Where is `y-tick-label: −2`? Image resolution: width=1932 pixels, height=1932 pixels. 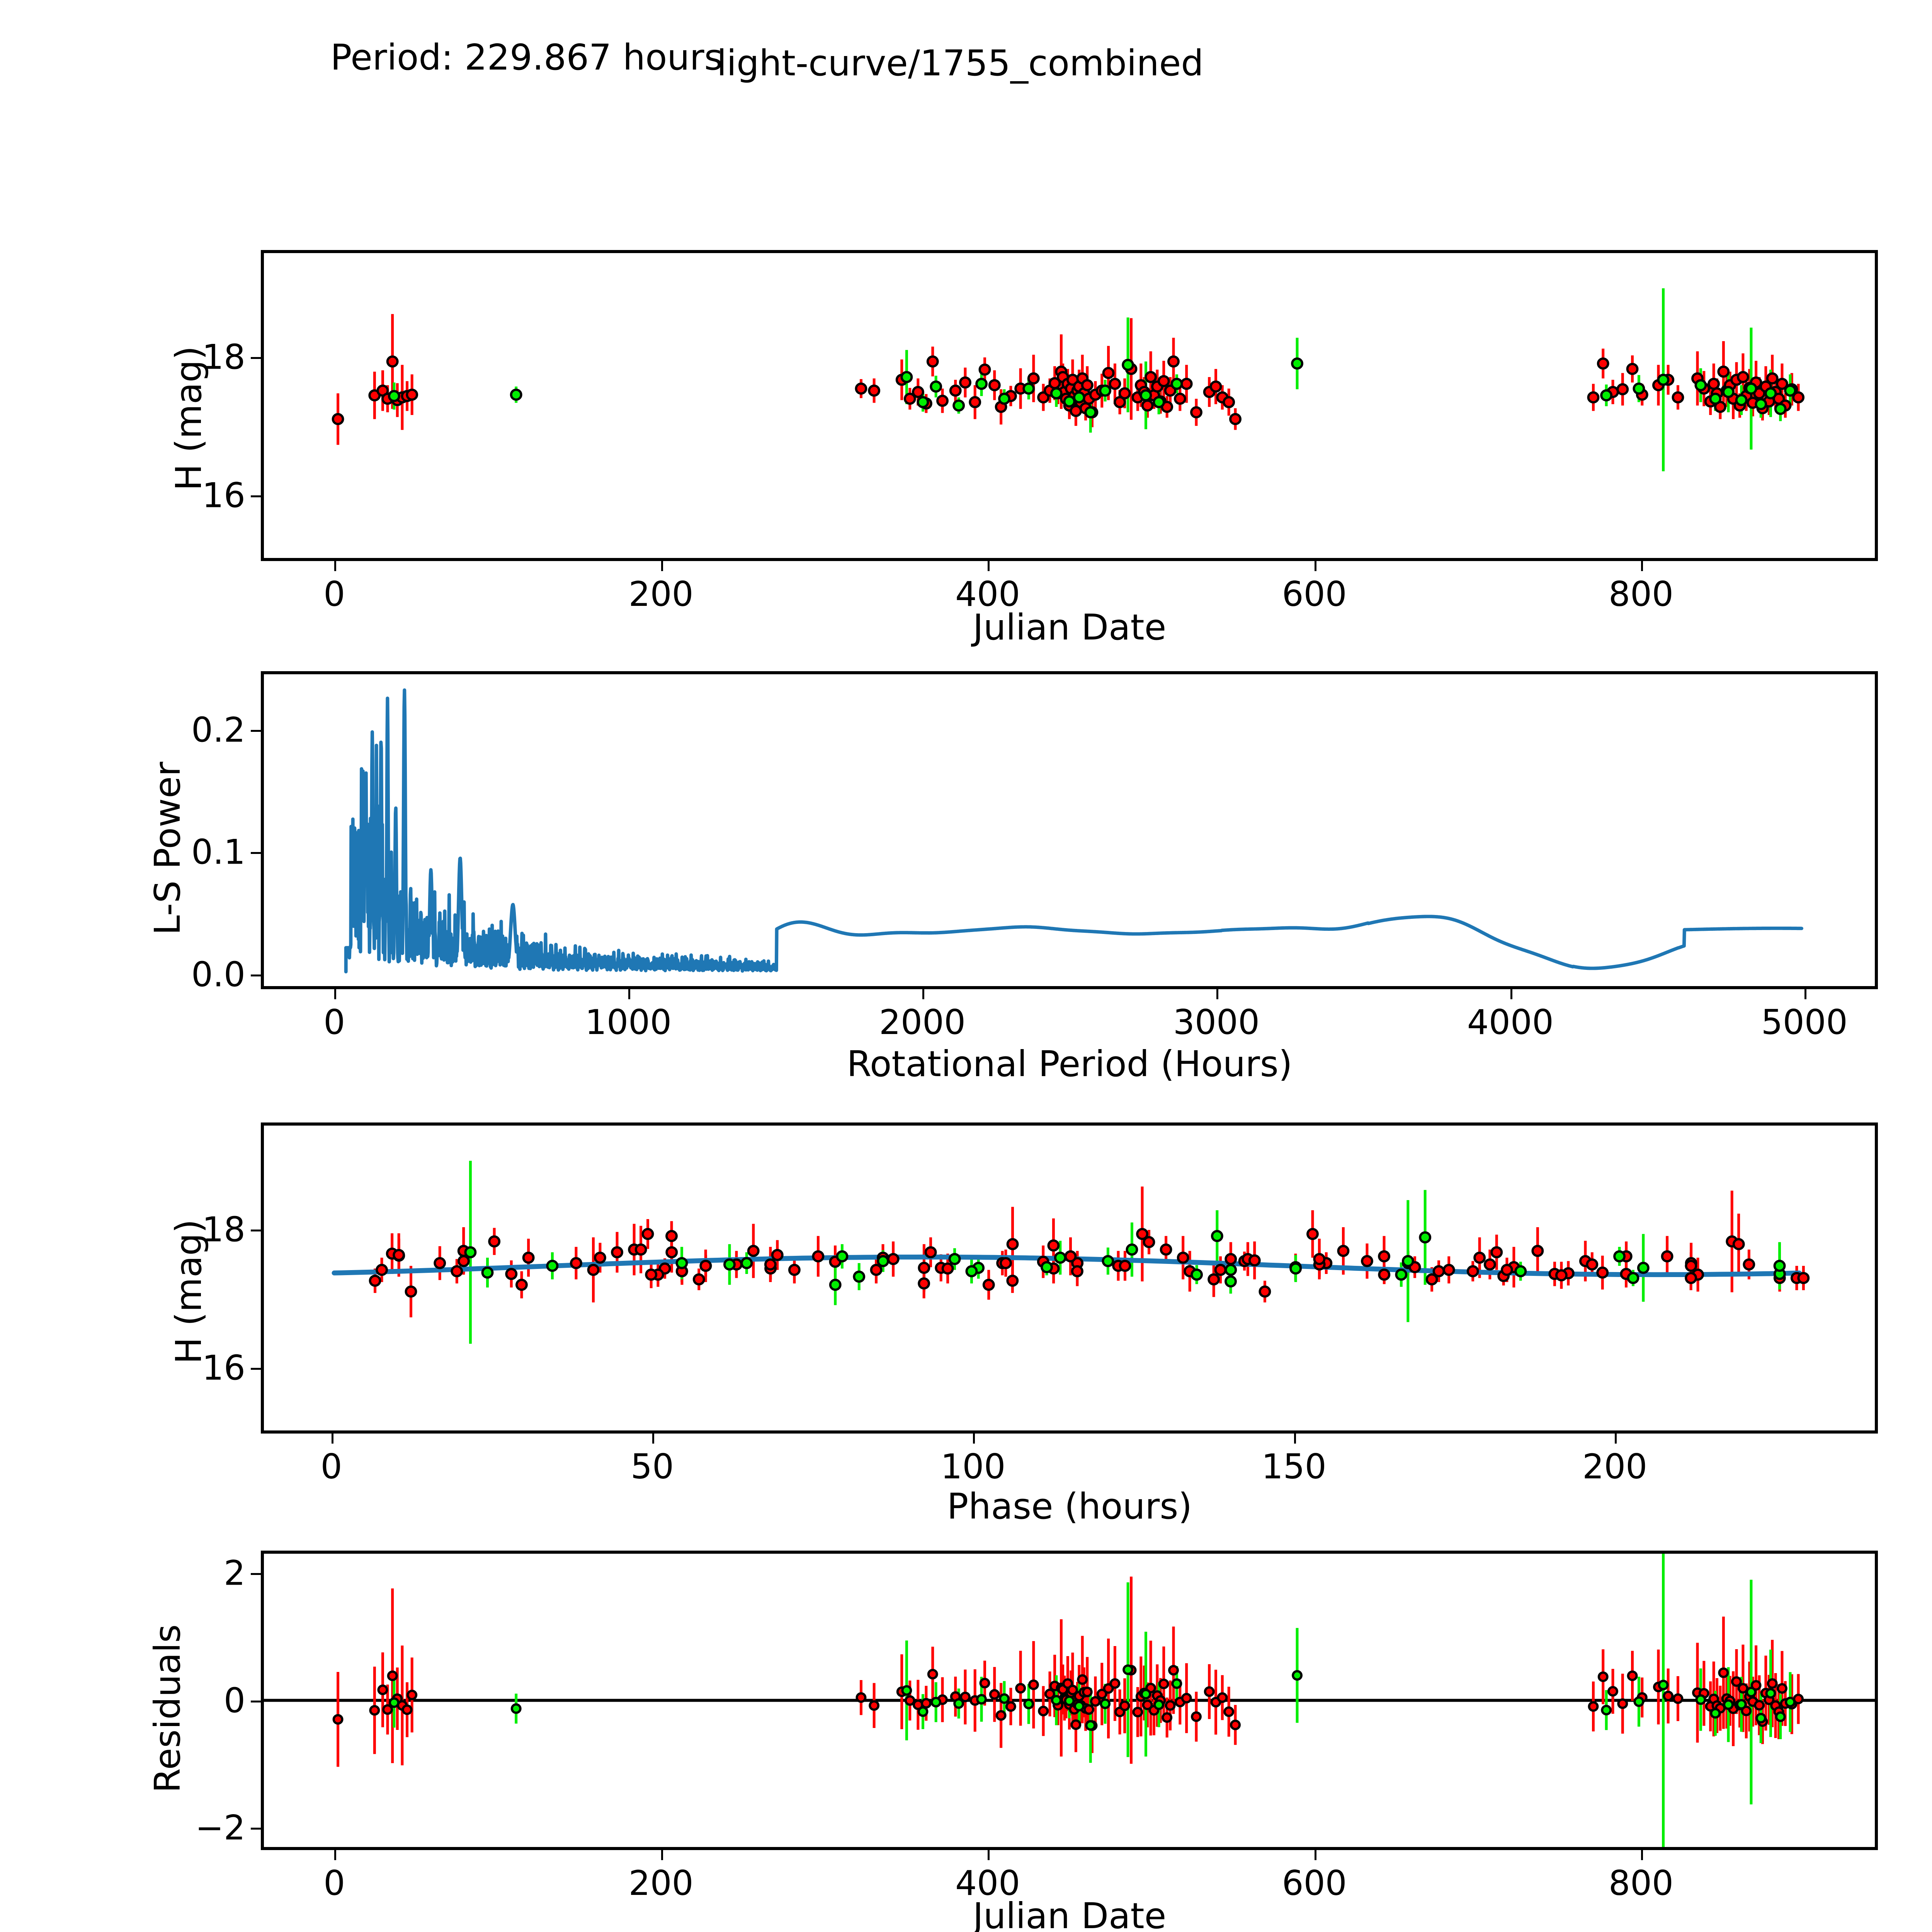
y-tick-label: −2 is located at coordinates (220, 1828).